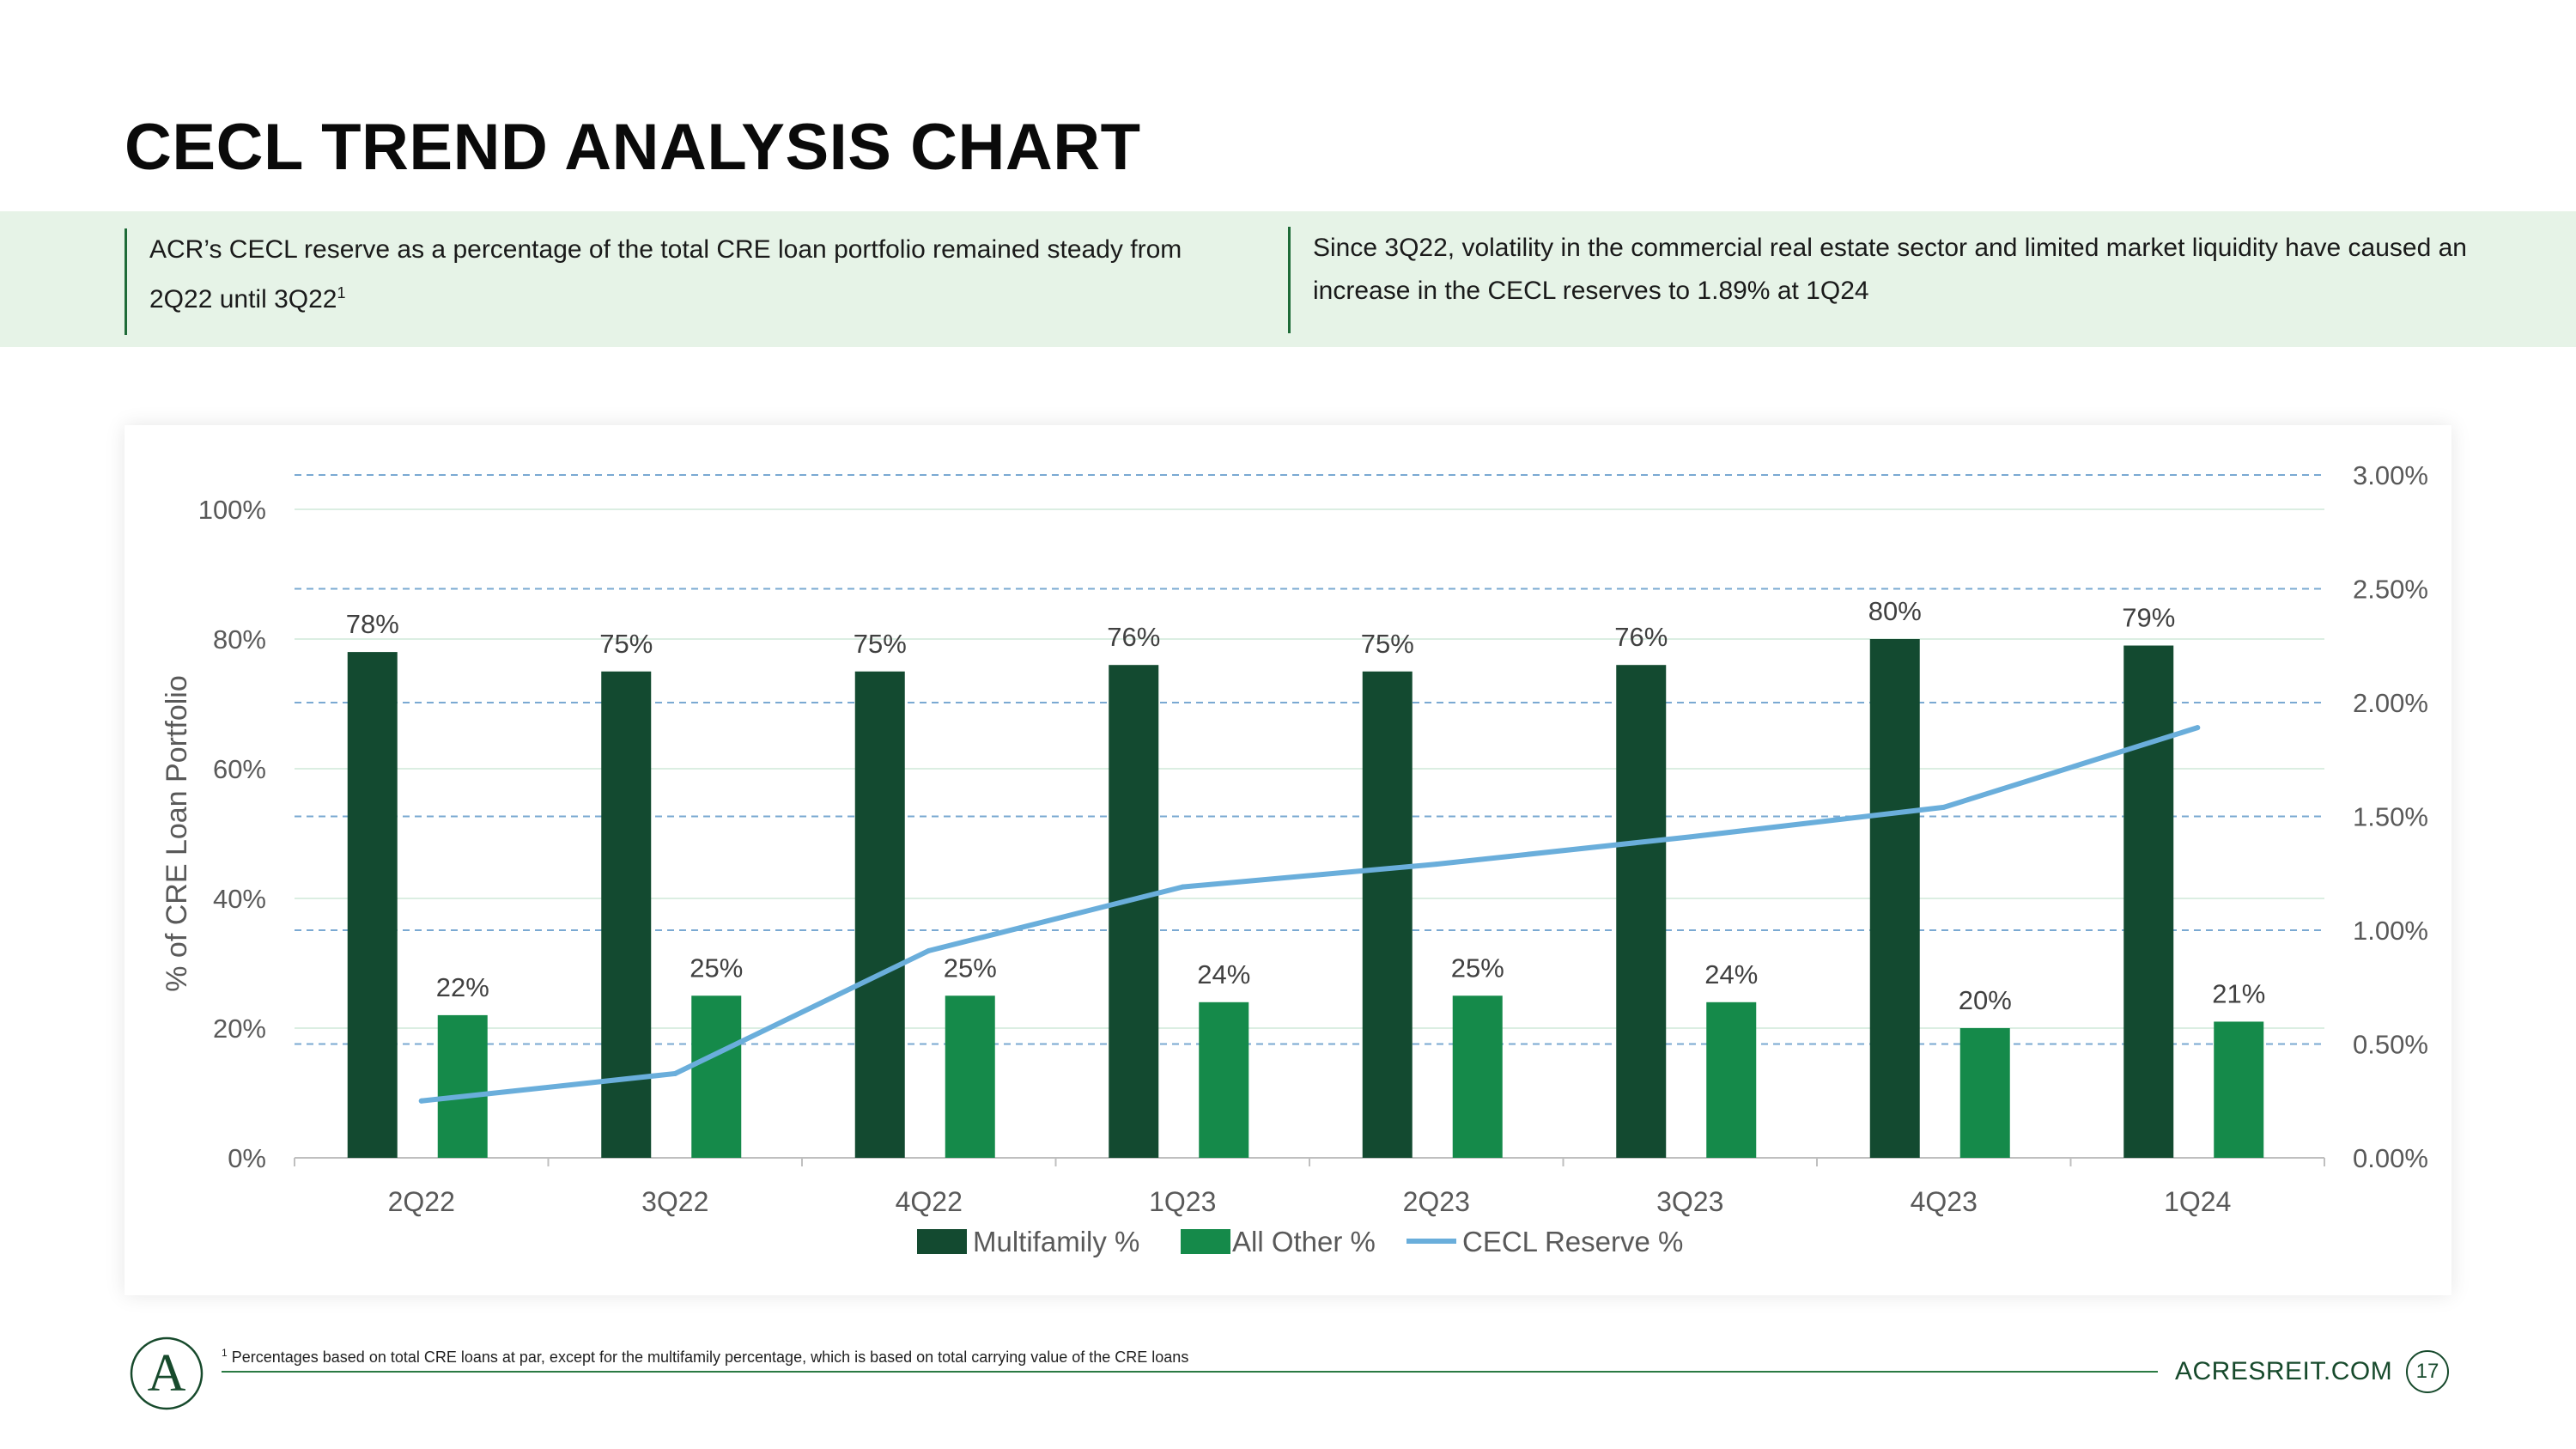 This screenshot has width=2576, height=1449. Describe the element at coordinates (2390, 703) in the screenshot. I see `y2-tick-label: 2.00%` at that location.